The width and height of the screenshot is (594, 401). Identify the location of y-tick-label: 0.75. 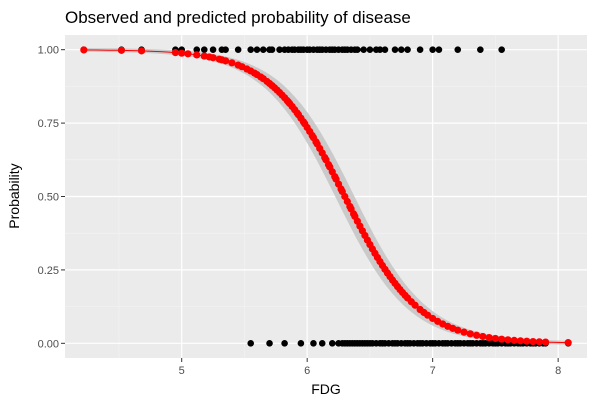
(48, 124).